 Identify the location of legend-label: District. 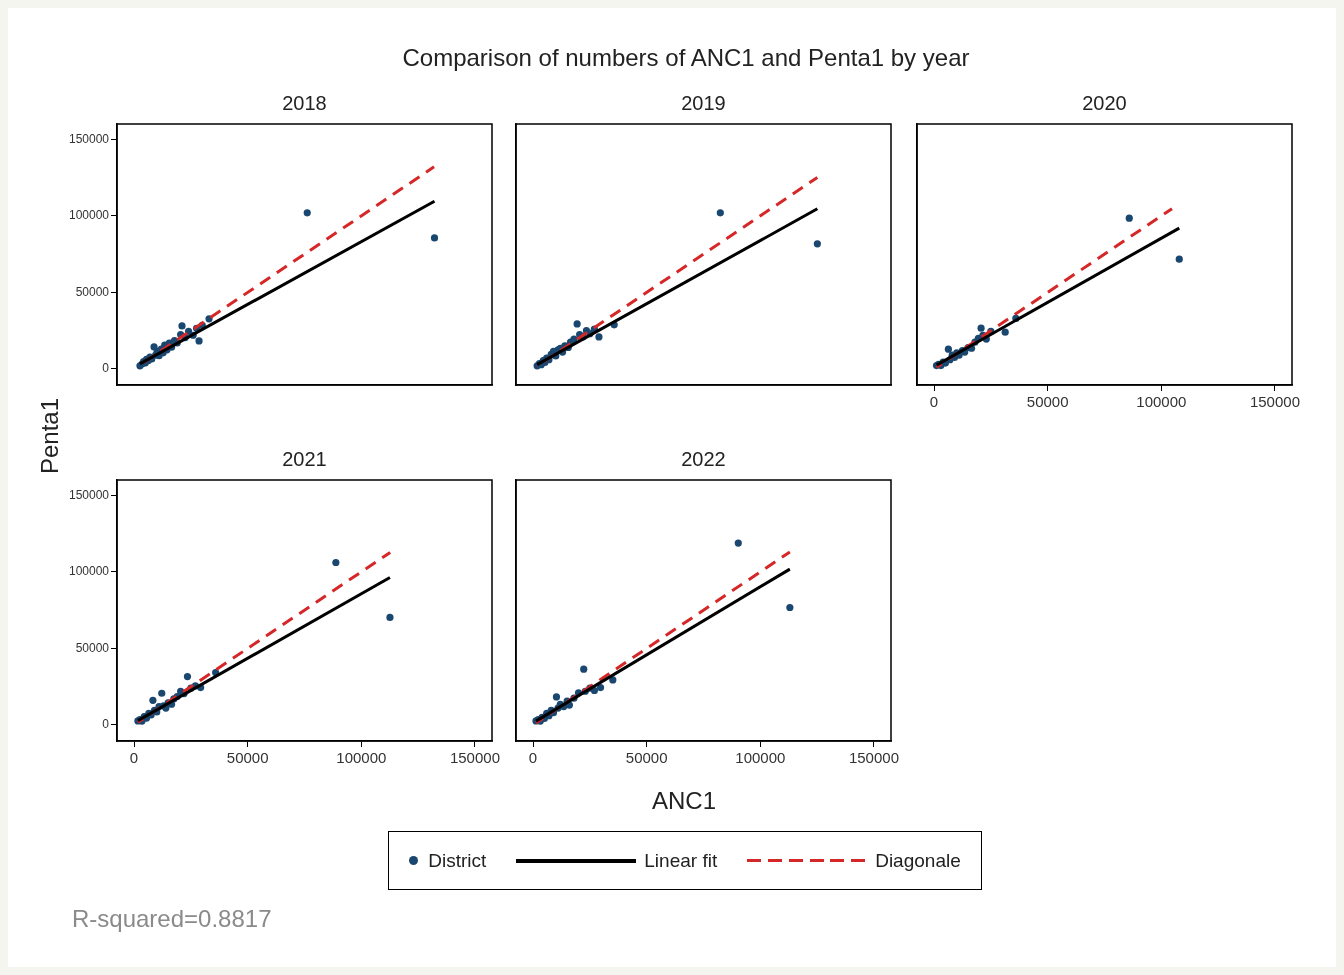
(457, 860).